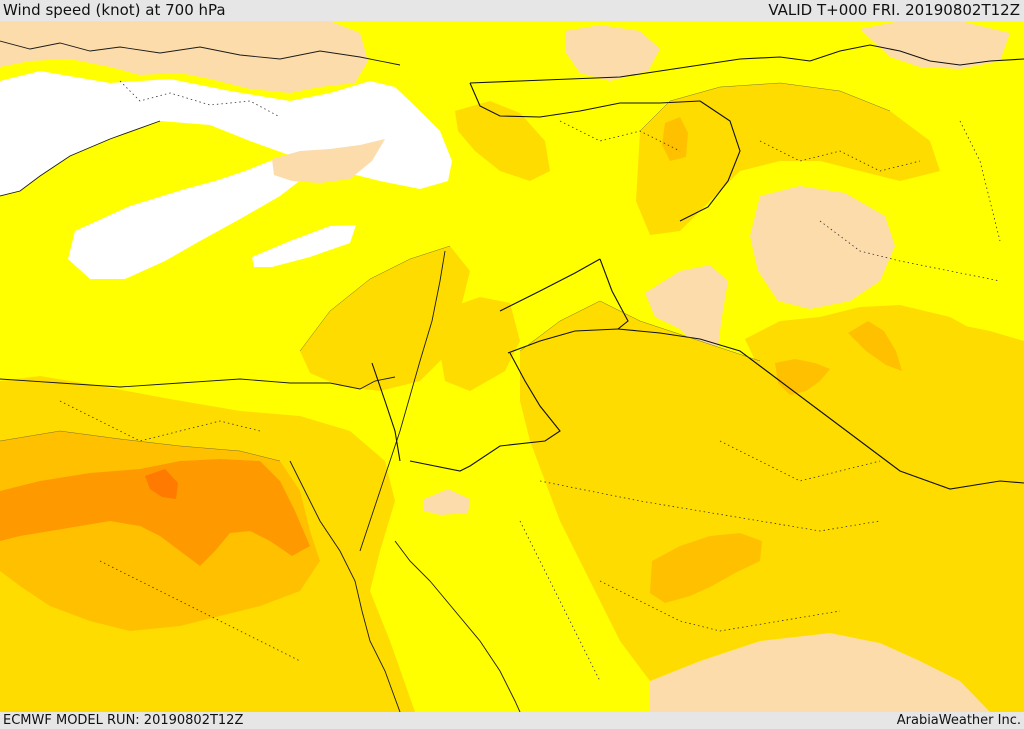 The height and width of the screenshot is (729, 1024). What do you see at coordinates (788, 159) in the screenshot?
I see `field-fresh-iraq-north` at bounding box center [788, 159].